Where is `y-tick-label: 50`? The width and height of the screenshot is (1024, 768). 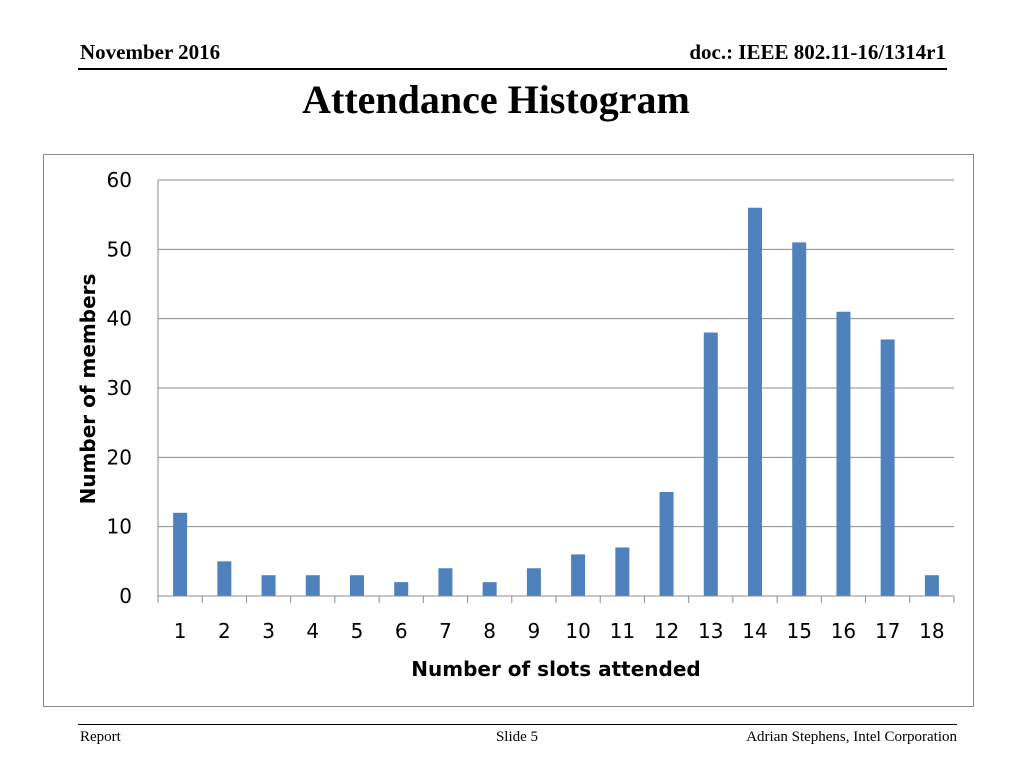 y-tick-label: 50 is located at coordinates (119, 249).